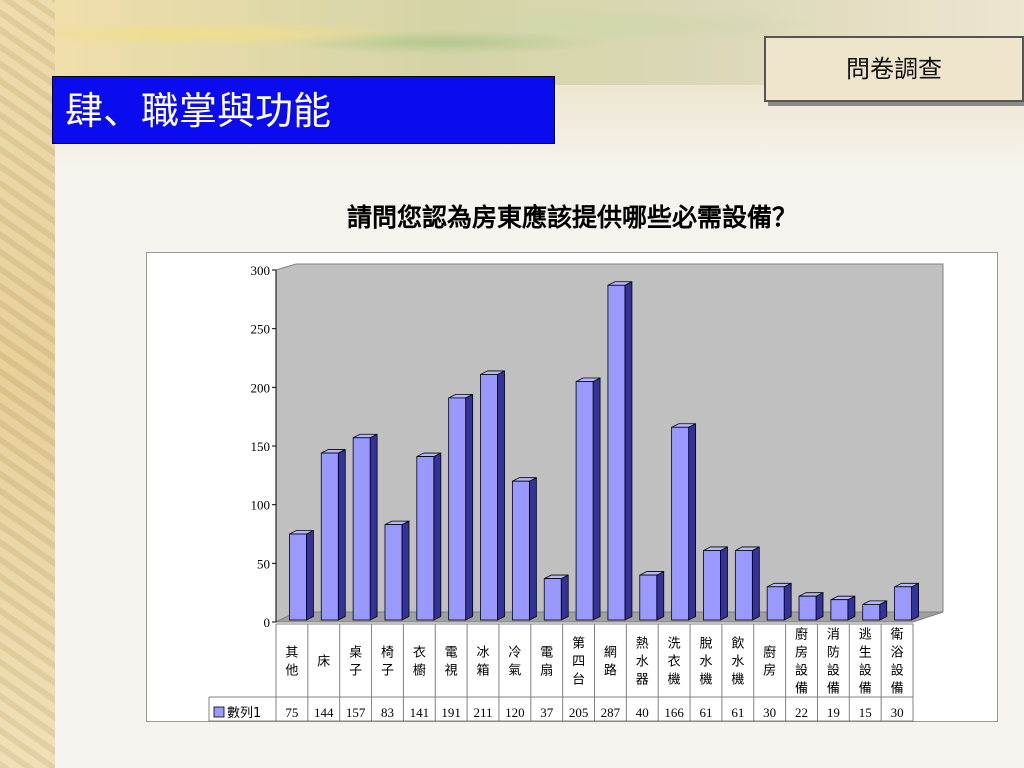  Describe the element at coordinates (547, 712) in the screenshot. I see `data-value-label: 37` at that location.